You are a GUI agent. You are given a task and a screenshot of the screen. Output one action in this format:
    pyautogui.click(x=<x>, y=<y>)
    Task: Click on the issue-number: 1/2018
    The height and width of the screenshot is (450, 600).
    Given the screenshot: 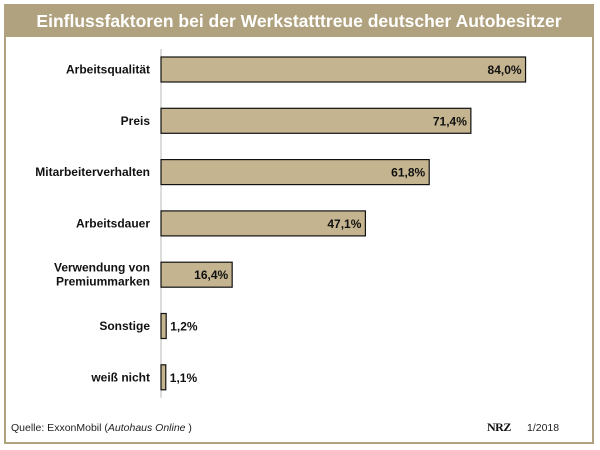 What is the action you would take?
    pyautogui.click(x=543, y=428)
    